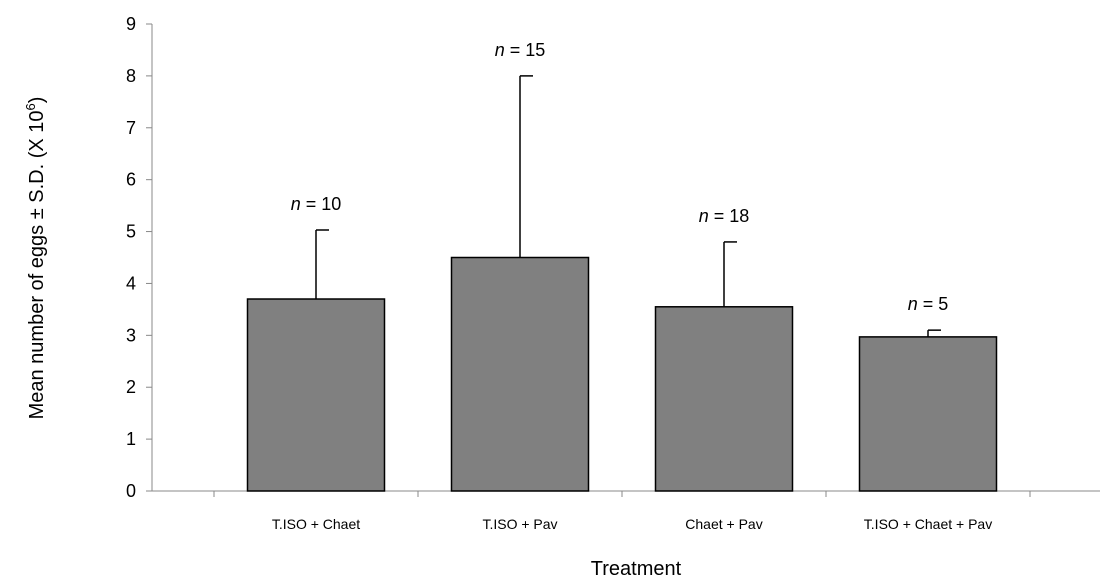 The height and width of the screenshot is (583, 1110). Describe the element at coordinates (636, 569) in the screenshot. I see `x-axis-title: Treatment` at that location.